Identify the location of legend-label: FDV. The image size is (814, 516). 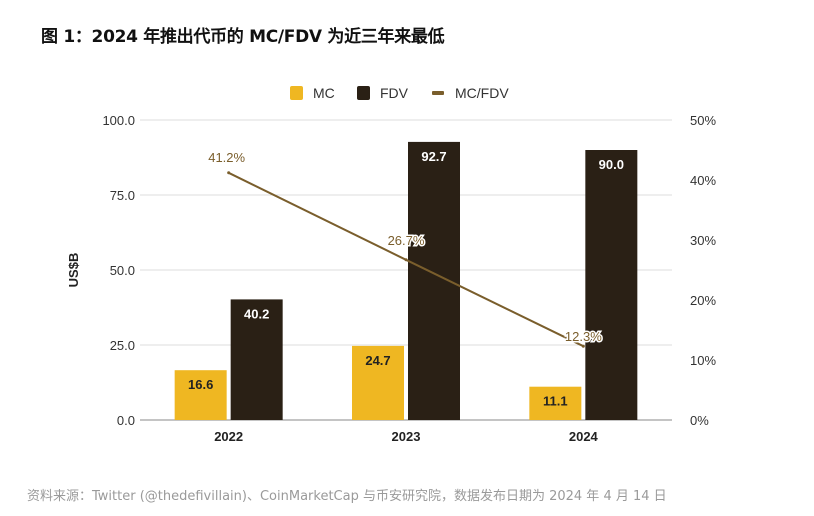
(394, 93).